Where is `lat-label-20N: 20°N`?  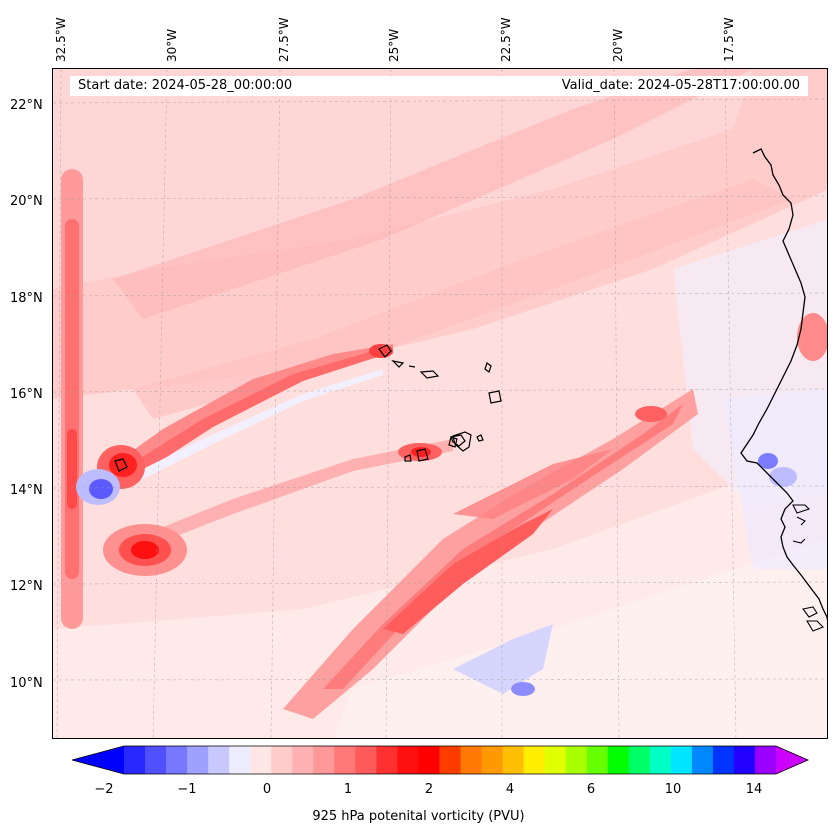
lat-label-20N: 20°N is located at coordinates (26, 201).